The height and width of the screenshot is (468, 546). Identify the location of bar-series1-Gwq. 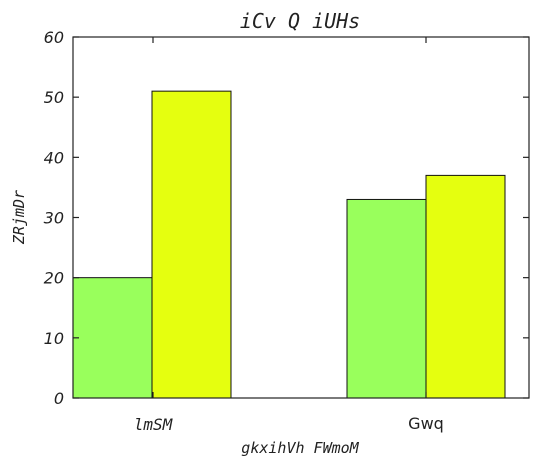
(386, 298).